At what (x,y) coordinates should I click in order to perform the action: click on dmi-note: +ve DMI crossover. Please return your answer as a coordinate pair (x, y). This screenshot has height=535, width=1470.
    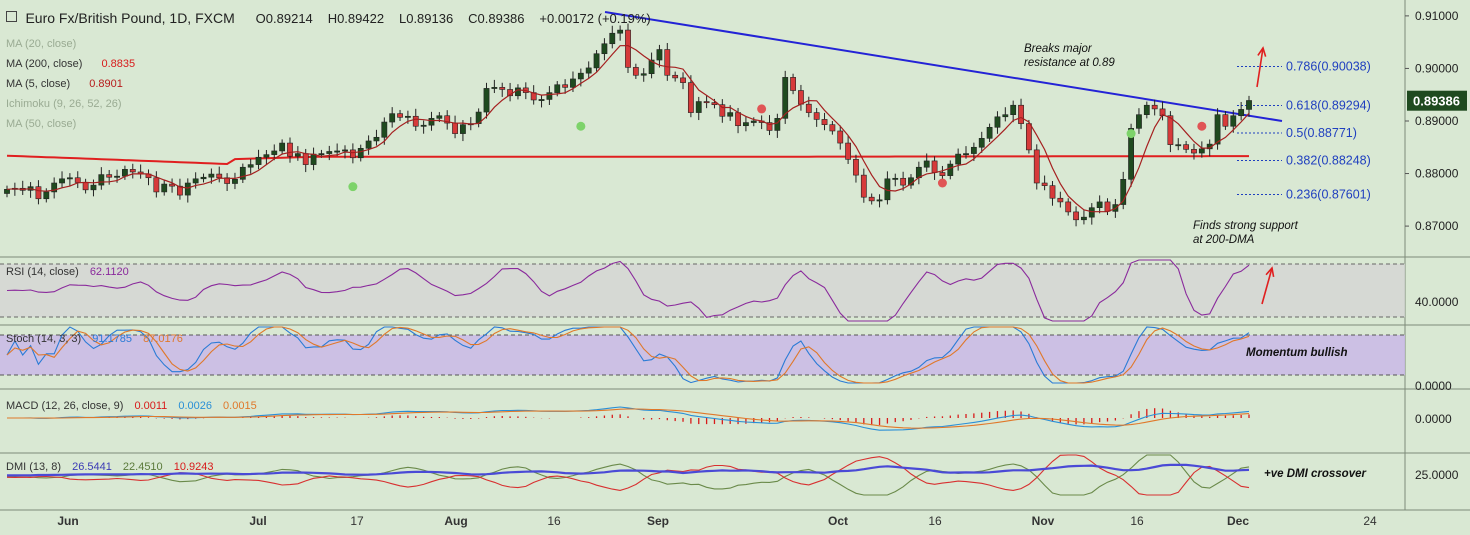
    Looking at the image, I should click on (1315, 474).